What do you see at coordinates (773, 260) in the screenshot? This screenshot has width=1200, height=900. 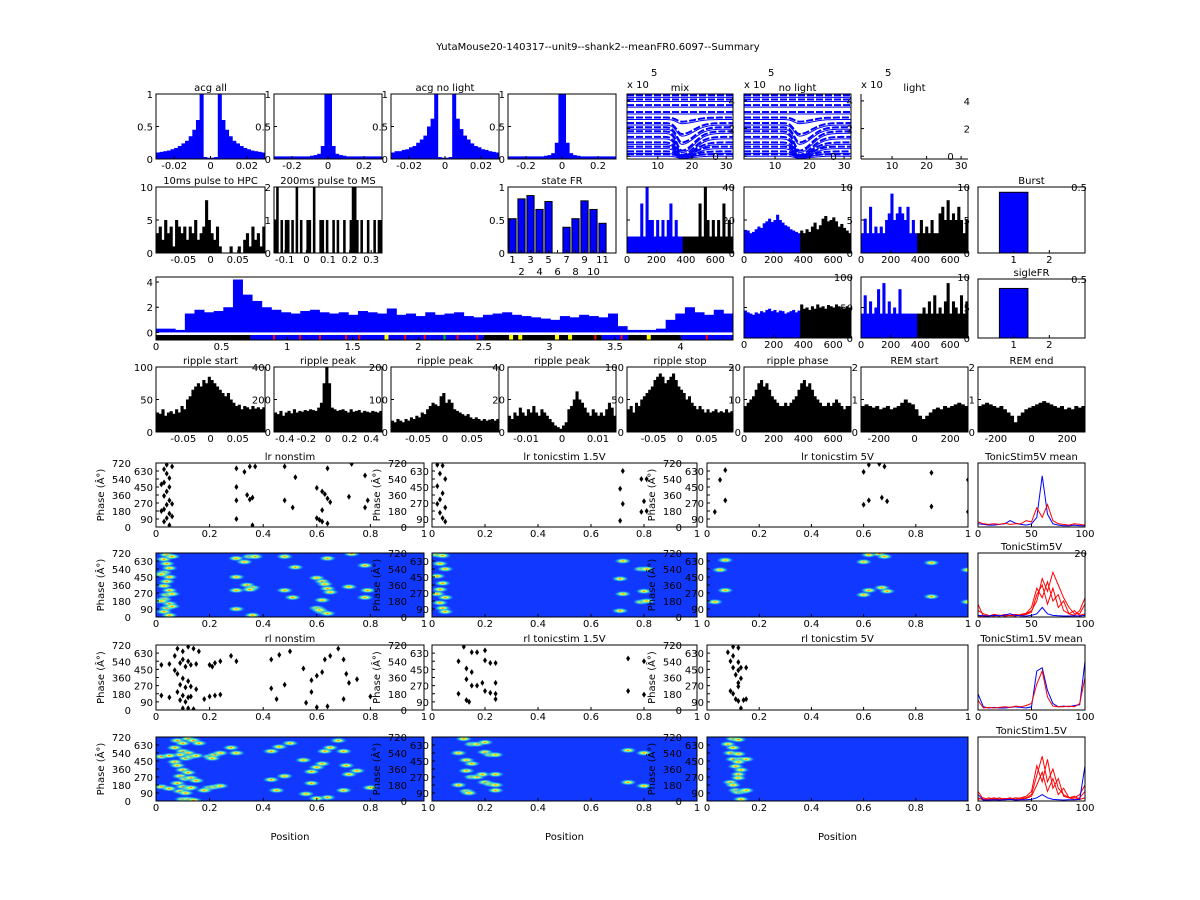 I see `x-tick-label: 200` at bounding box center [773, 260].